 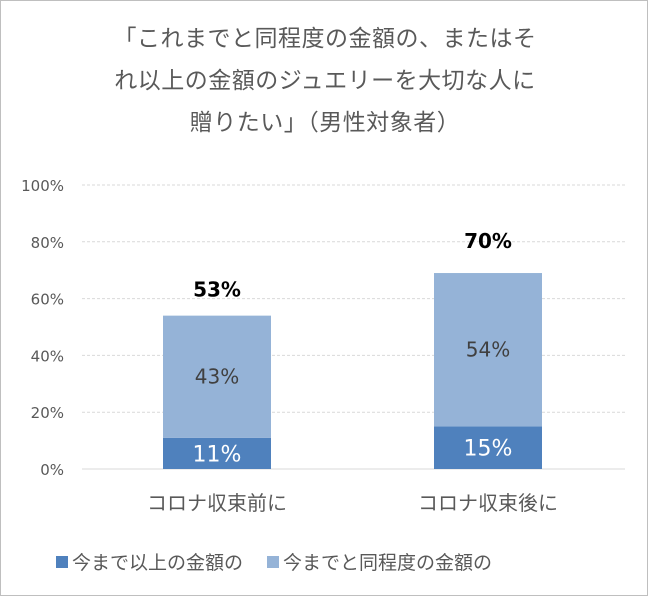 I want to click on total-label: 53%, so click(x=217, y=289).